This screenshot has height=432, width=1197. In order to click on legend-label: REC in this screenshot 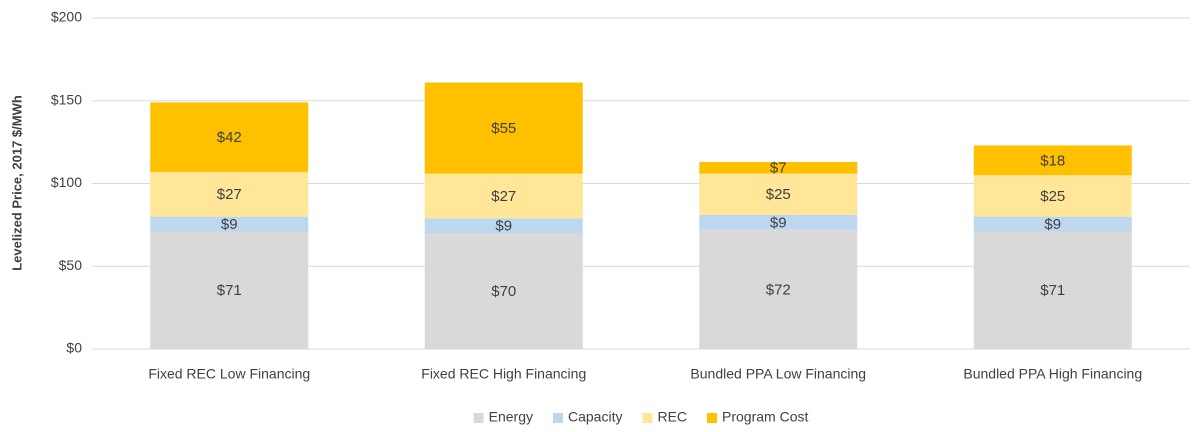, I will do `click(672, 417)`.